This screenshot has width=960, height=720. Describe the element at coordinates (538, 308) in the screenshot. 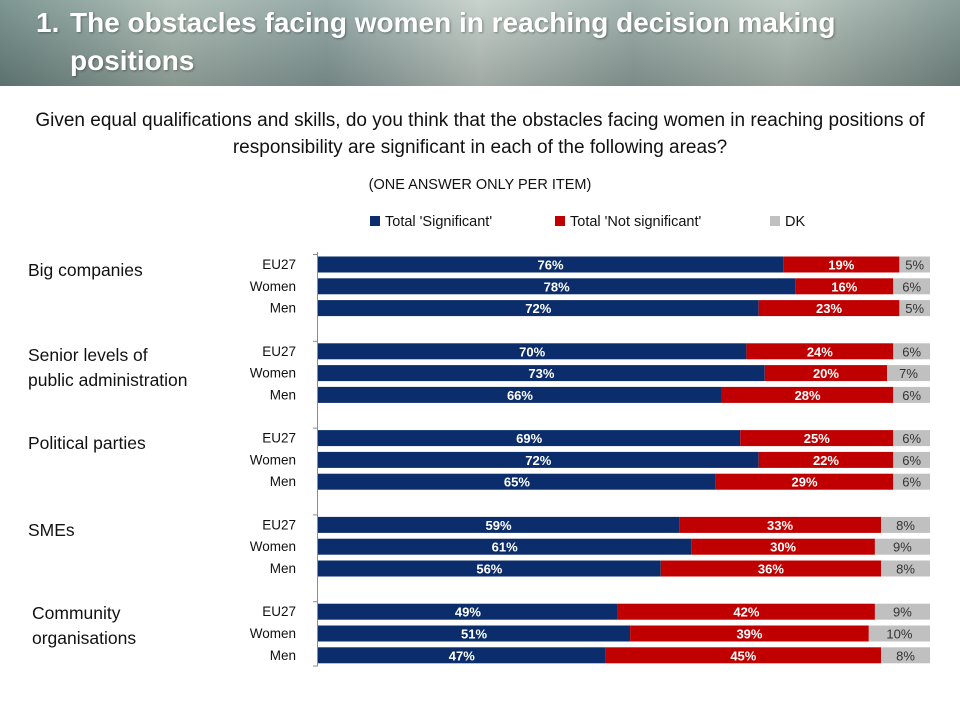

I see `bar-value-0-2-0: 72%` at that location.